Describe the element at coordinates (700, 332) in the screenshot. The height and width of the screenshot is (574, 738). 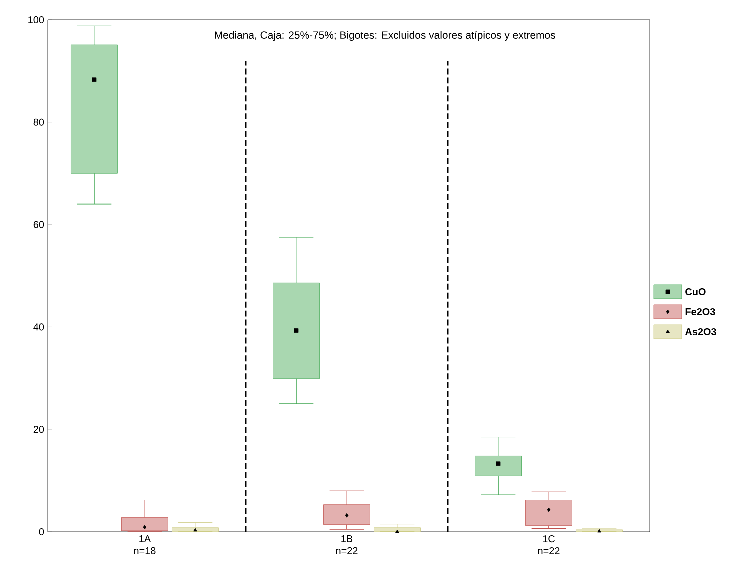
I see `legend-label: As2O3` at that location.